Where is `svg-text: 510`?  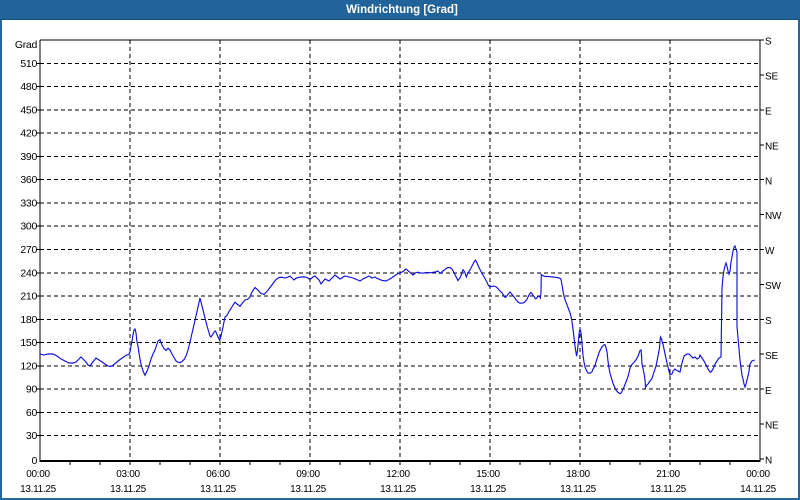
svg-text: 510 is located at coordinates (28, 64).